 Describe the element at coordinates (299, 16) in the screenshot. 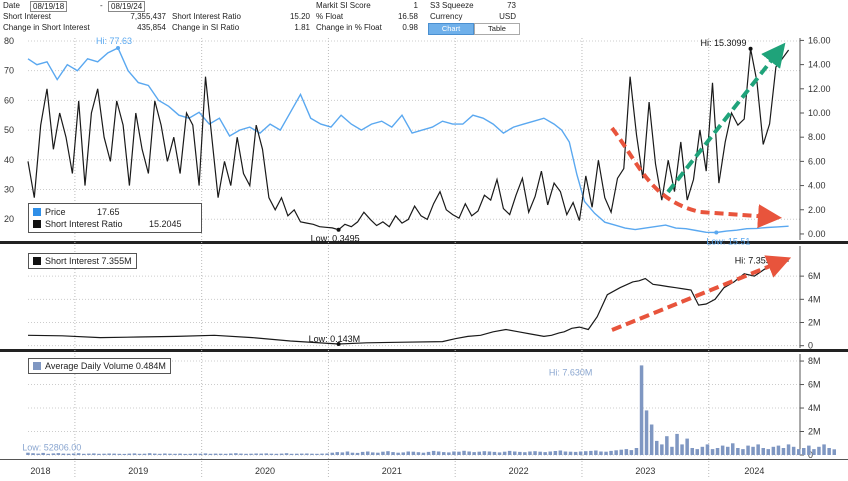

I see `si-ratio-value: 15.20` at that location.